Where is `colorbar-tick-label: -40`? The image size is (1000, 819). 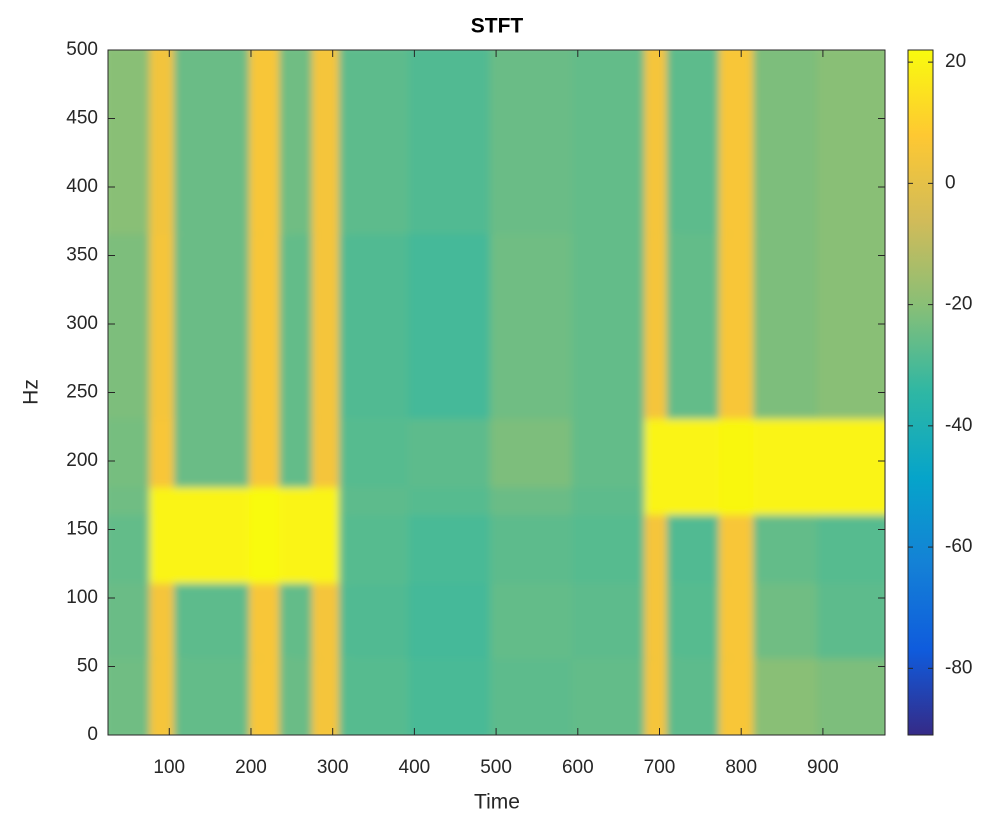 colorbar-tick-label: -40 is located at coordinates (958, 425).